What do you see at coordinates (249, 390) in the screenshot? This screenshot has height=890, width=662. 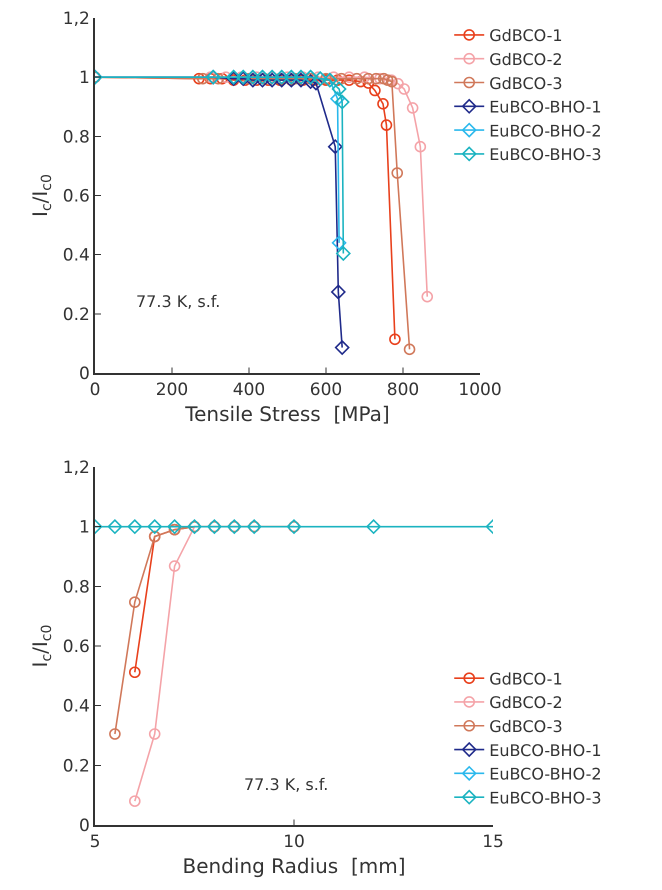 I see `x-tick-label: 400` at bounding box center [249, 390].